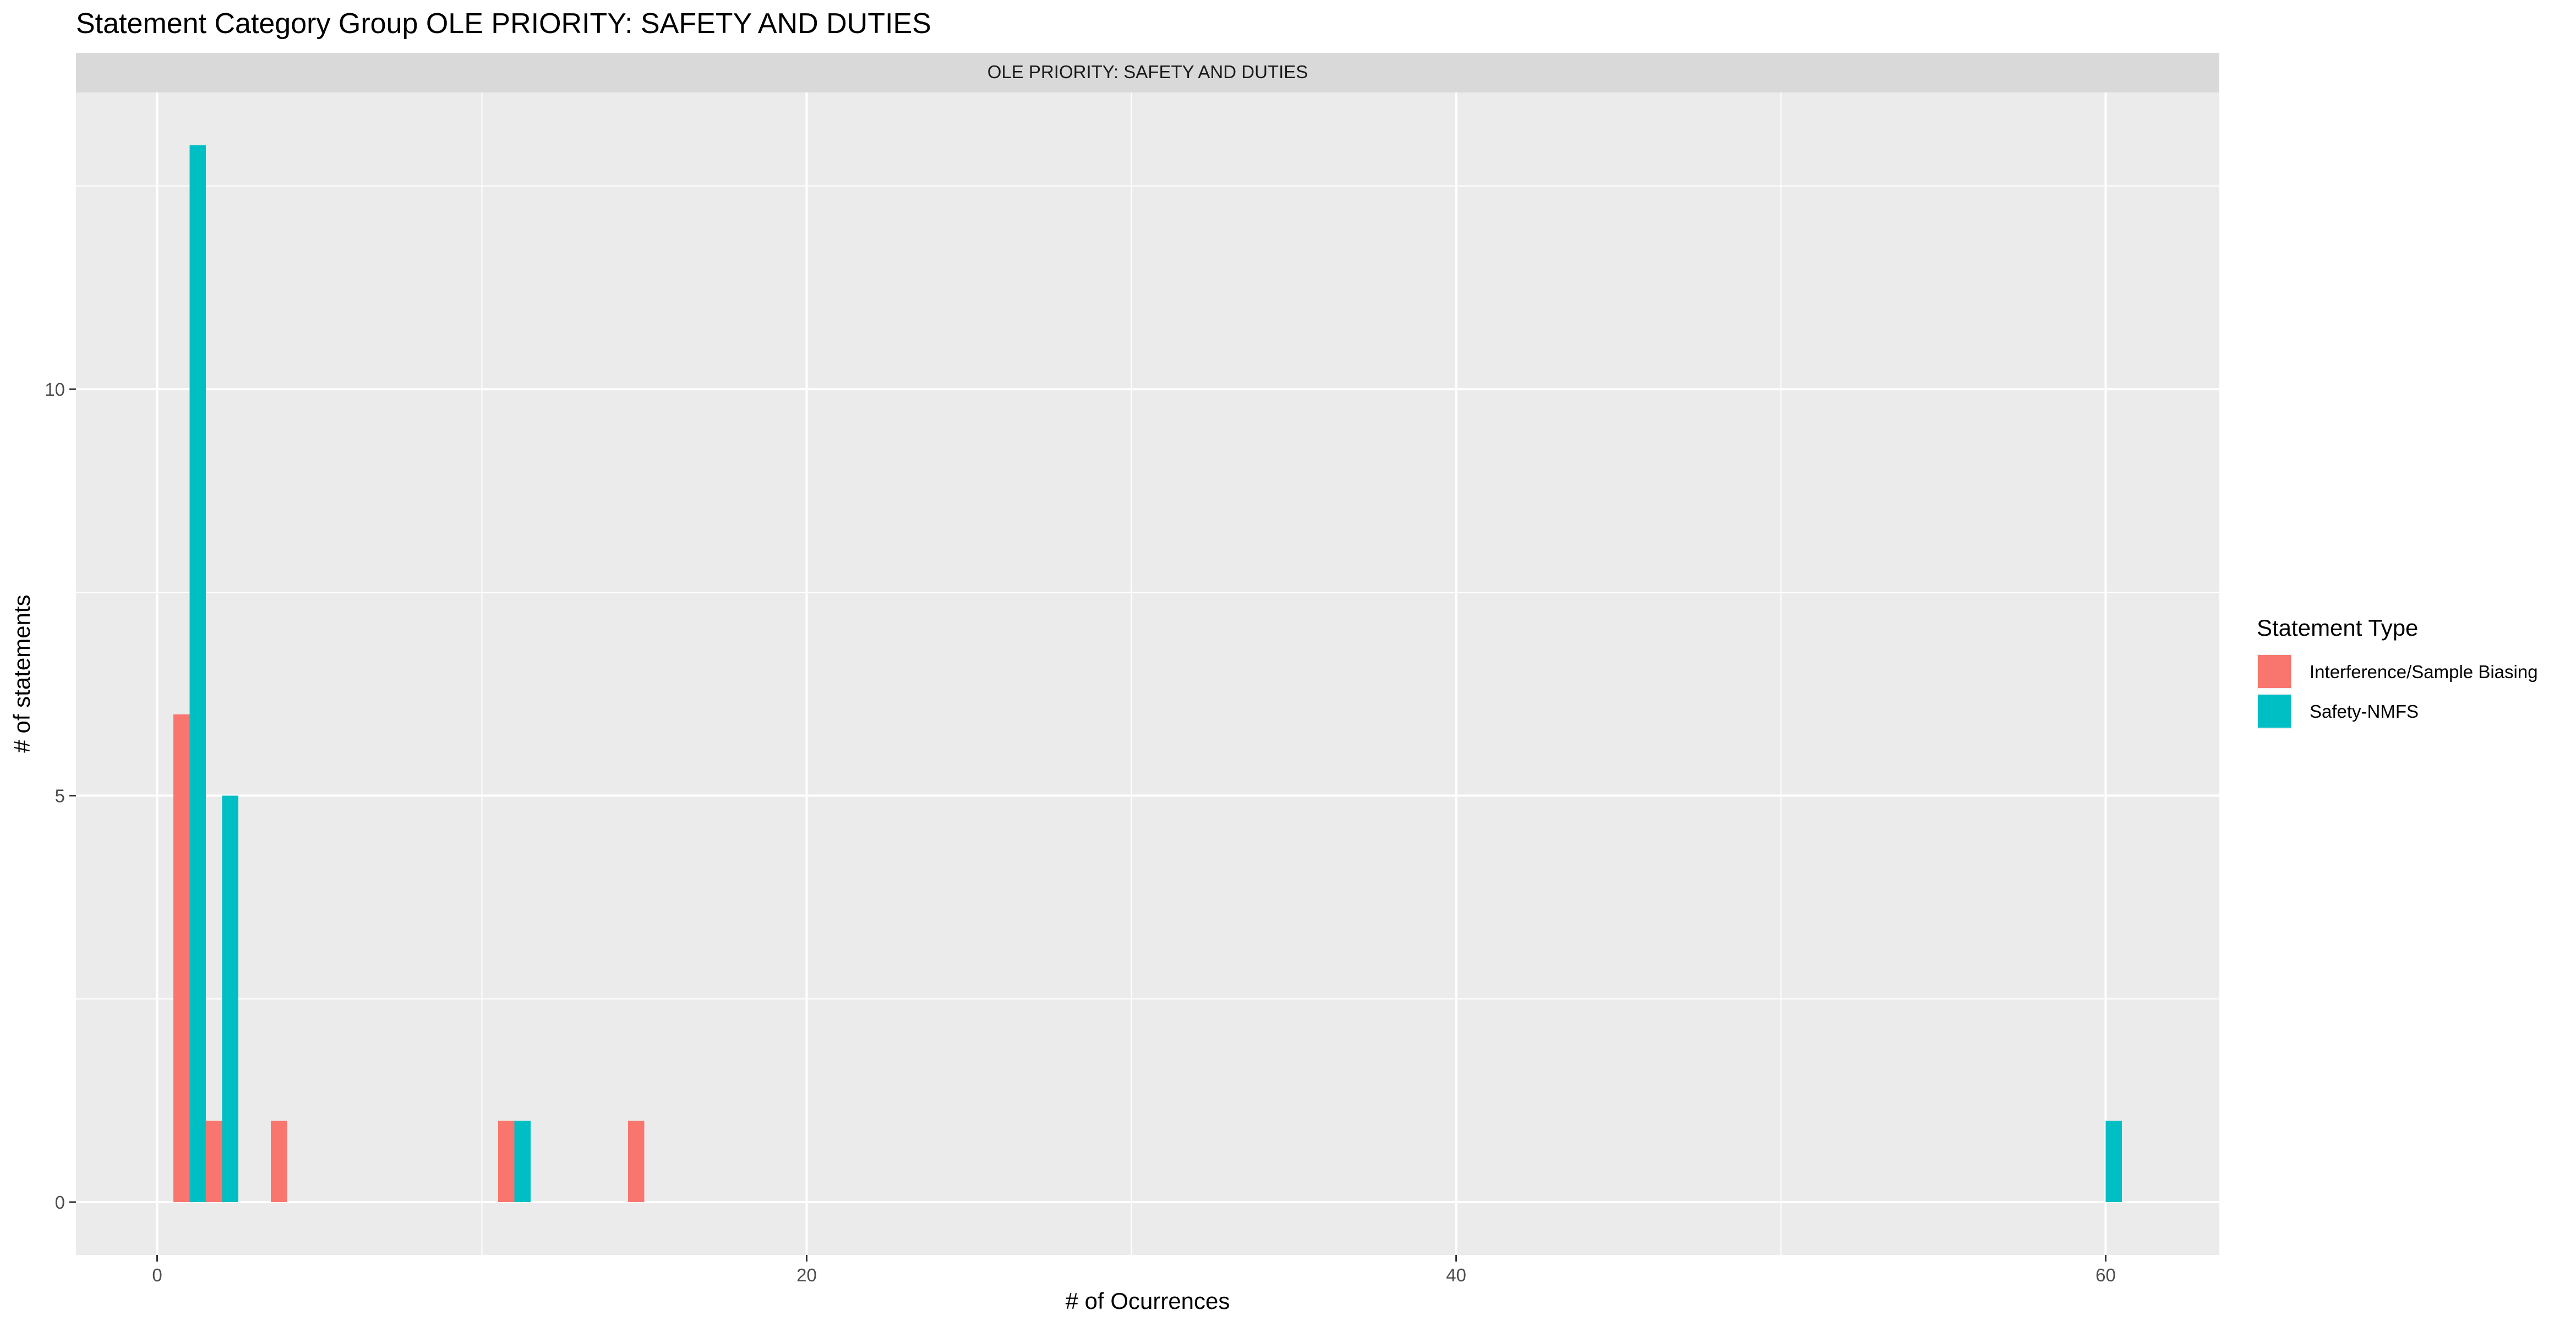 This screenshot has height=1321, width=2576. I want to click on x-tick-label: 0, so click(157, 1275).